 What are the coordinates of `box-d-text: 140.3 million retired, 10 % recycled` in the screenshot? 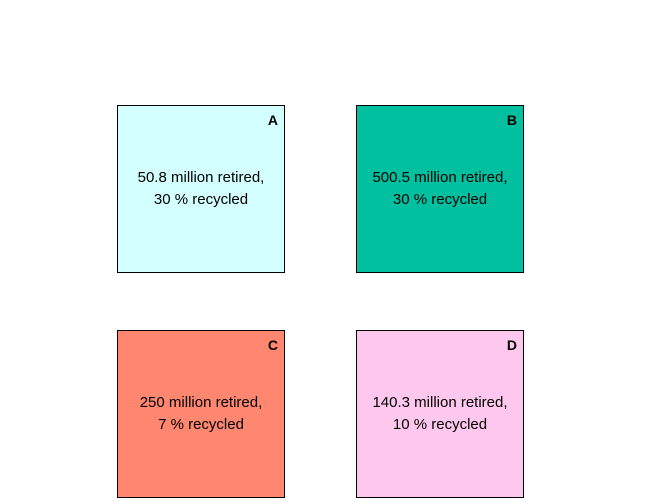 It's located at (440, 414).